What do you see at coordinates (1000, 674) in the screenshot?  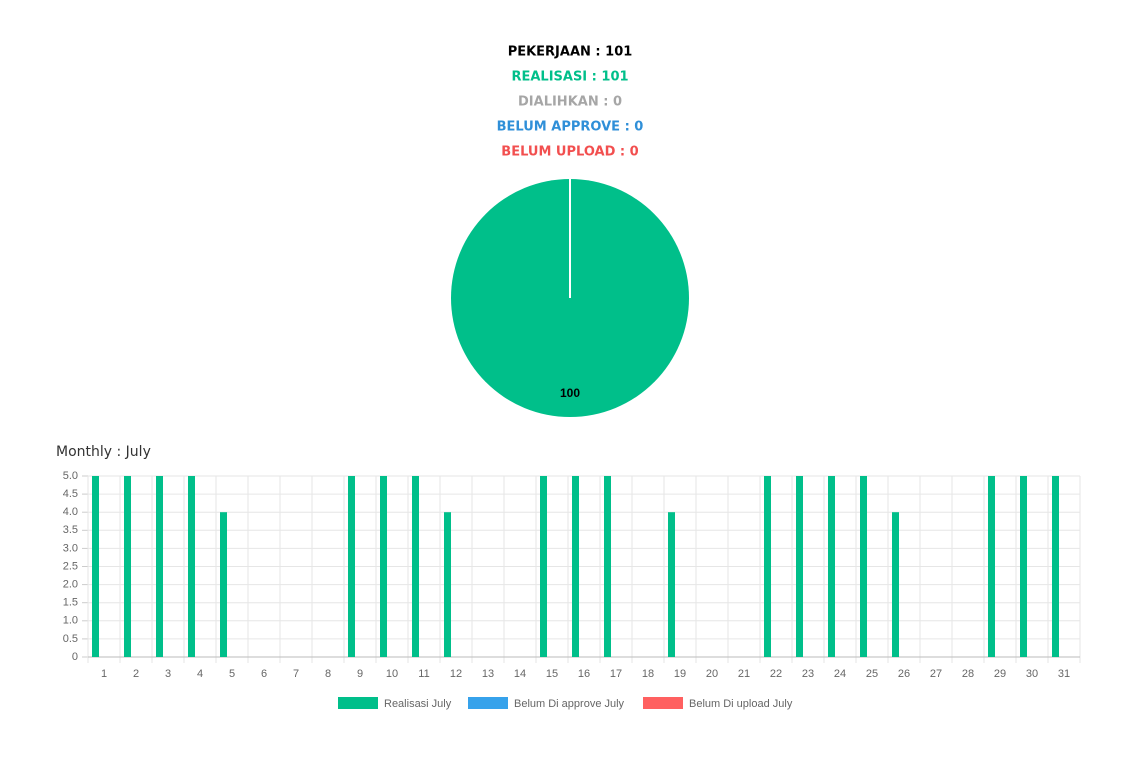 I see `x-tick-label: 29` at bounding box center [1000, 674].